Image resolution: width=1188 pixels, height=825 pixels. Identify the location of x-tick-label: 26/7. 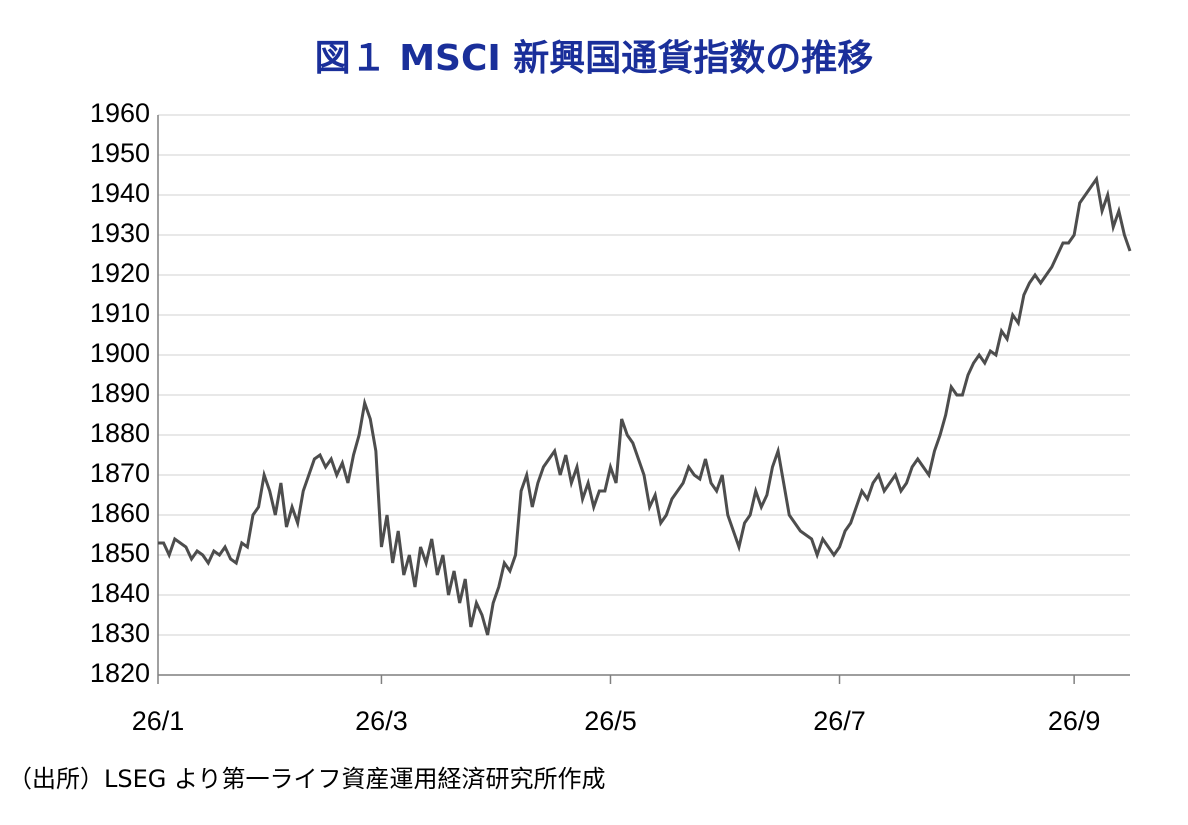
(839, 721).